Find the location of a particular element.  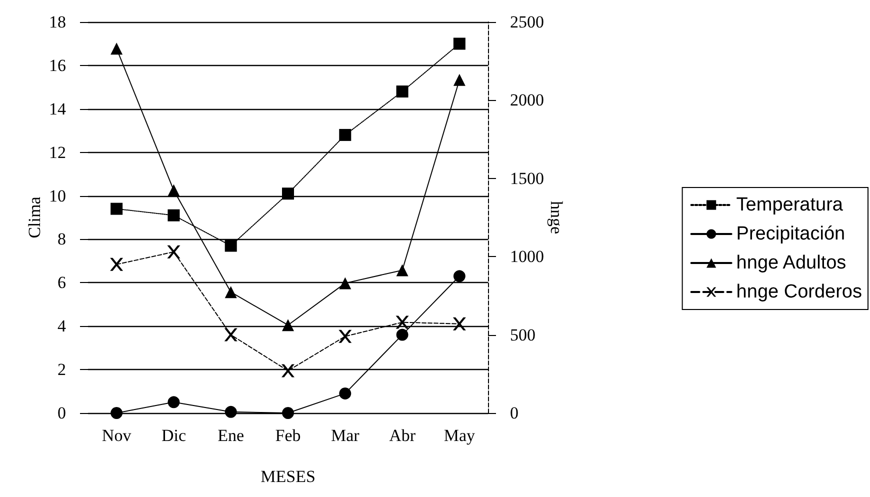

y2-tick-label: 0 is located at coordinates (514, 413).